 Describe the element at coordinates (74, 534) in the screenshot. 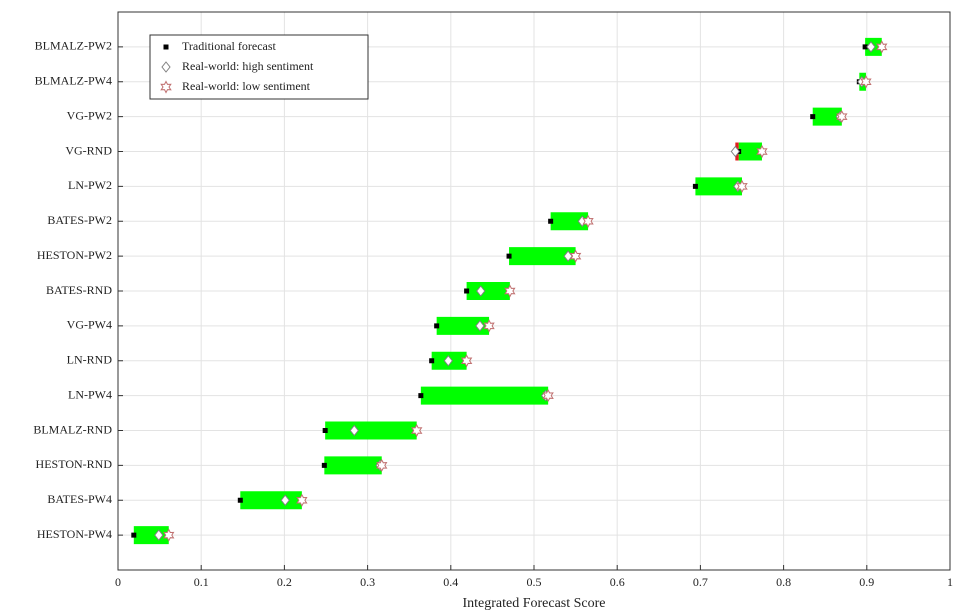

I see `y-tick-label: HESTON-PW4` at that location.